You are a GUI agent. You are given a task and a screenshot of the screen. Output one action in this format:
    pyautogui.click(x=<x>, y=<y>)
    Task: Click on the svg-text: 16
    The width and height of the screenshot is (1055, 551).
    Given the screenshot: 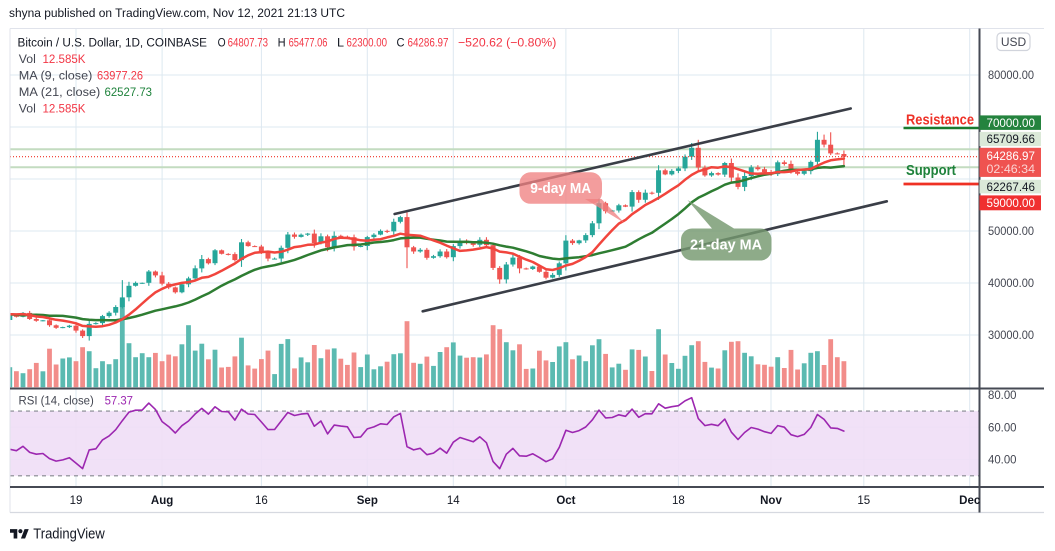 What is the action you would take?
    pyautogui.click(x=261, y=501)
    